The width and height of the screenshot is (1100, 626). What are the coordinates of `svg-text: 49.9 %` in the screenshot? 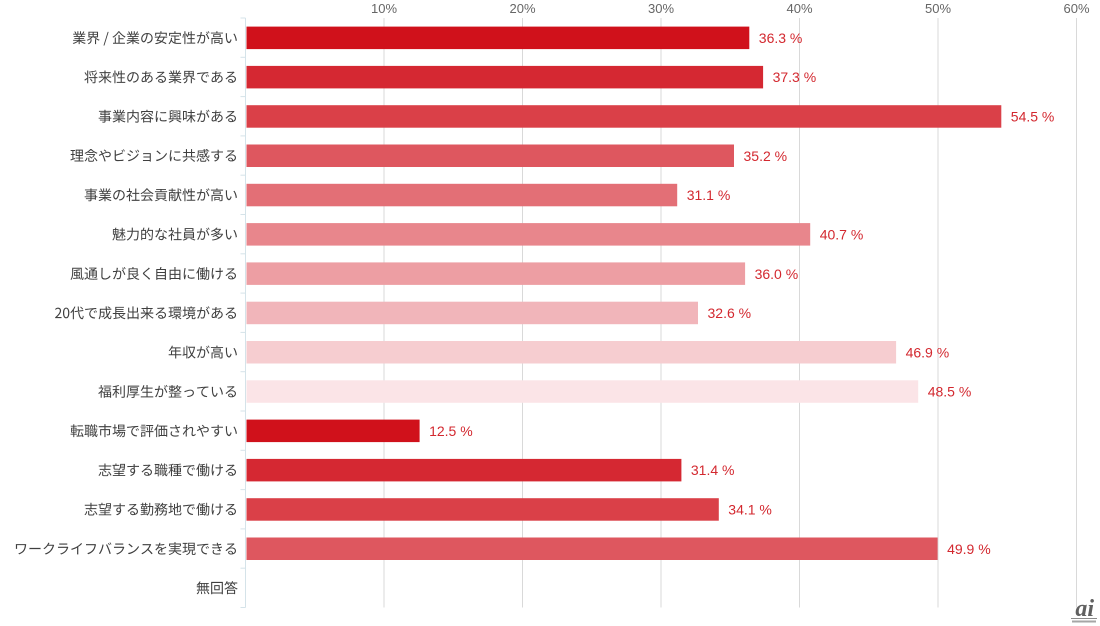 It's located at (969, 549).